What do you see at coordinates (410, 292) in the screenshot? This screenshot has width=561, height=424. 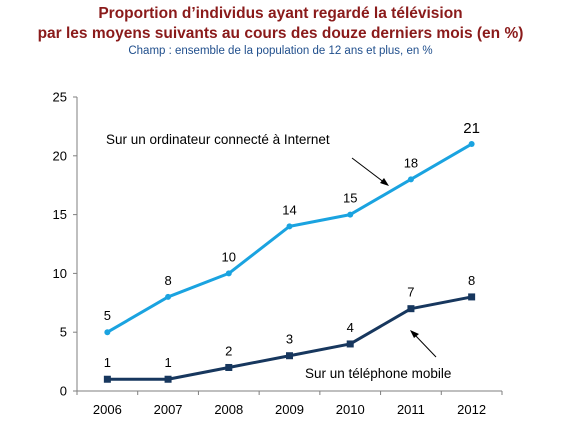 I see `data-label-telephone: 7` at bounding box center [410, 292].